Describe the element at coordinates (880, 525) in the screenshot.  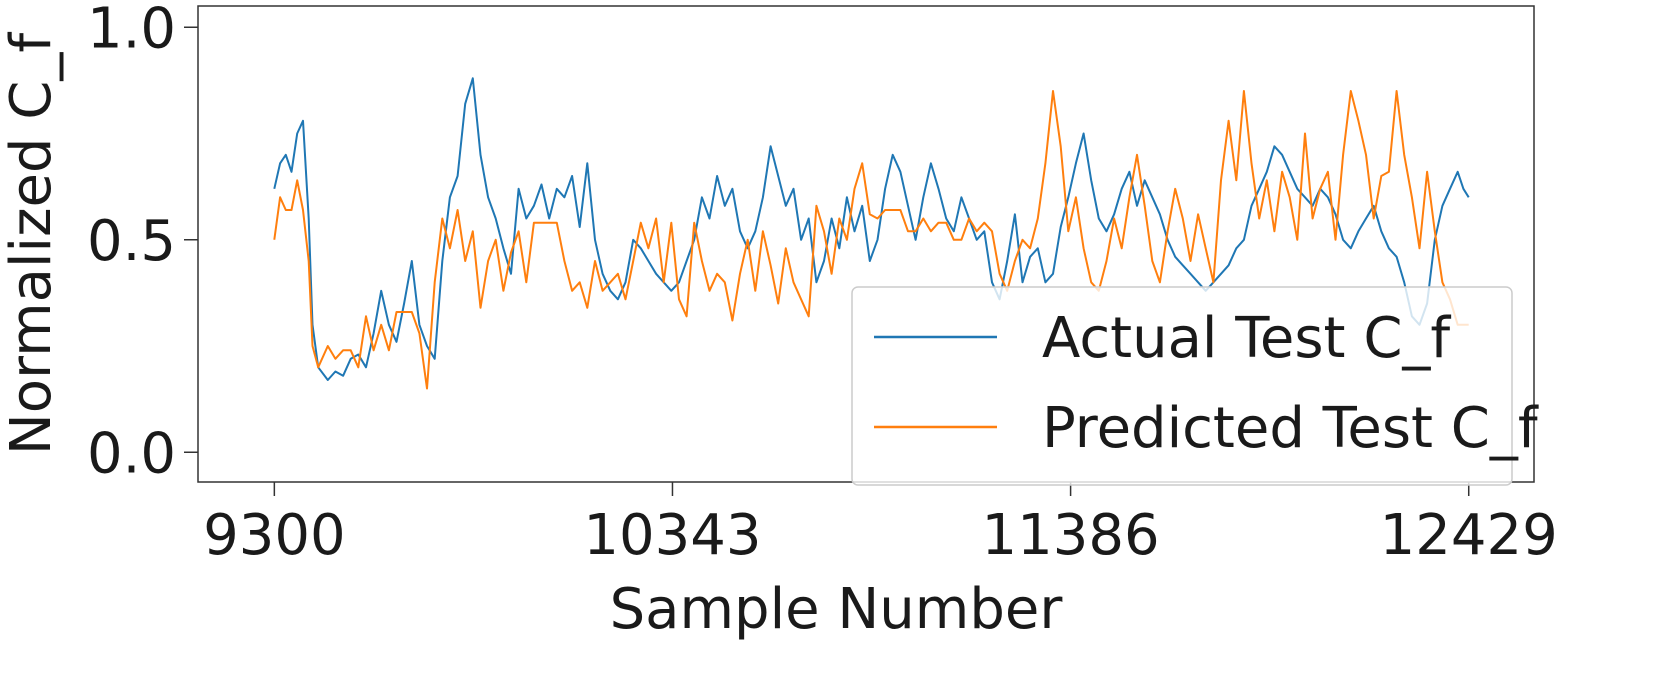
I see `x-axis: 9300 10343 11386 12429` at that location.